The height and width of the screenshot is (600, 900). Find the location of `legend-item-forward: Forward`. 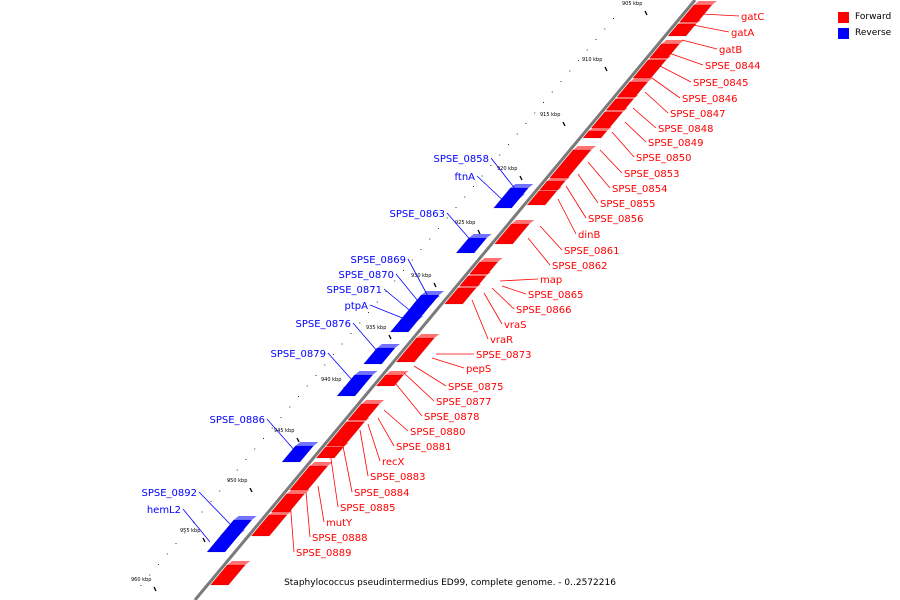

legend-item-forward: Forward is located at coordinates (864, 17).